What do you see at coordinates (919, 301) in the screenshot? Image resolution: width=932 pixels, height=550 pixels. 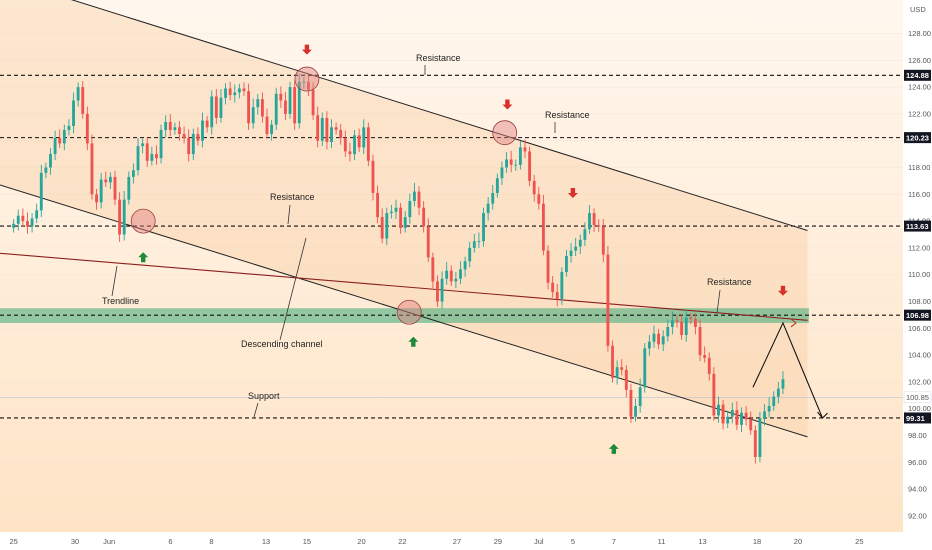 I see `price-tick-label: 108.00` at bounding box center [919, 301].